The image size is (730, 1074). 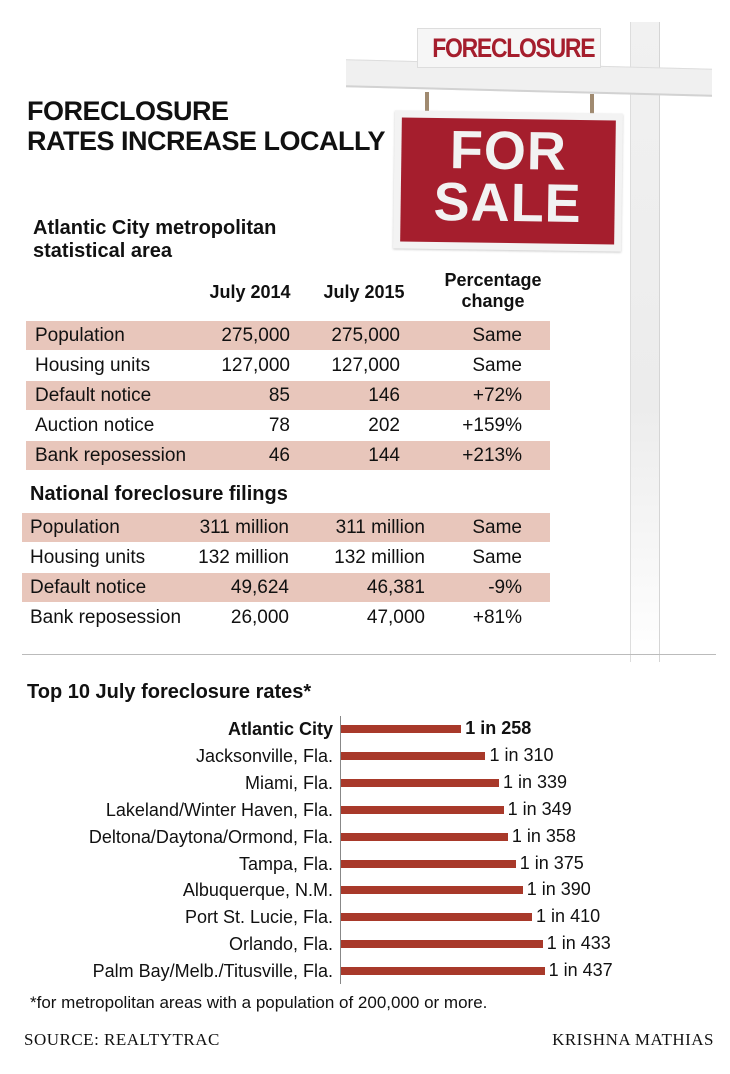 I want to click on title-line-2: RATES INCREASE LOCALLY, so click(x=206, y=141).